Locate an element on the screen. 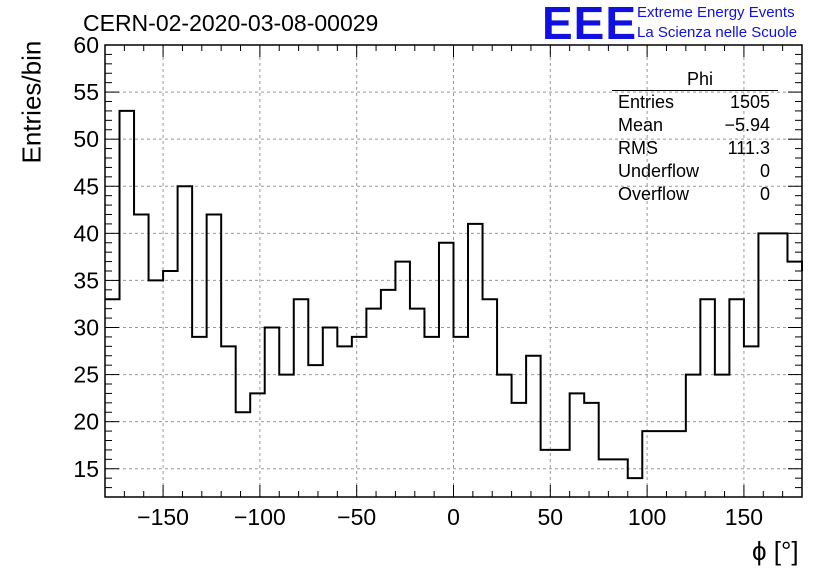  x-tick-label: 150 is located at coordinates (744, 517).